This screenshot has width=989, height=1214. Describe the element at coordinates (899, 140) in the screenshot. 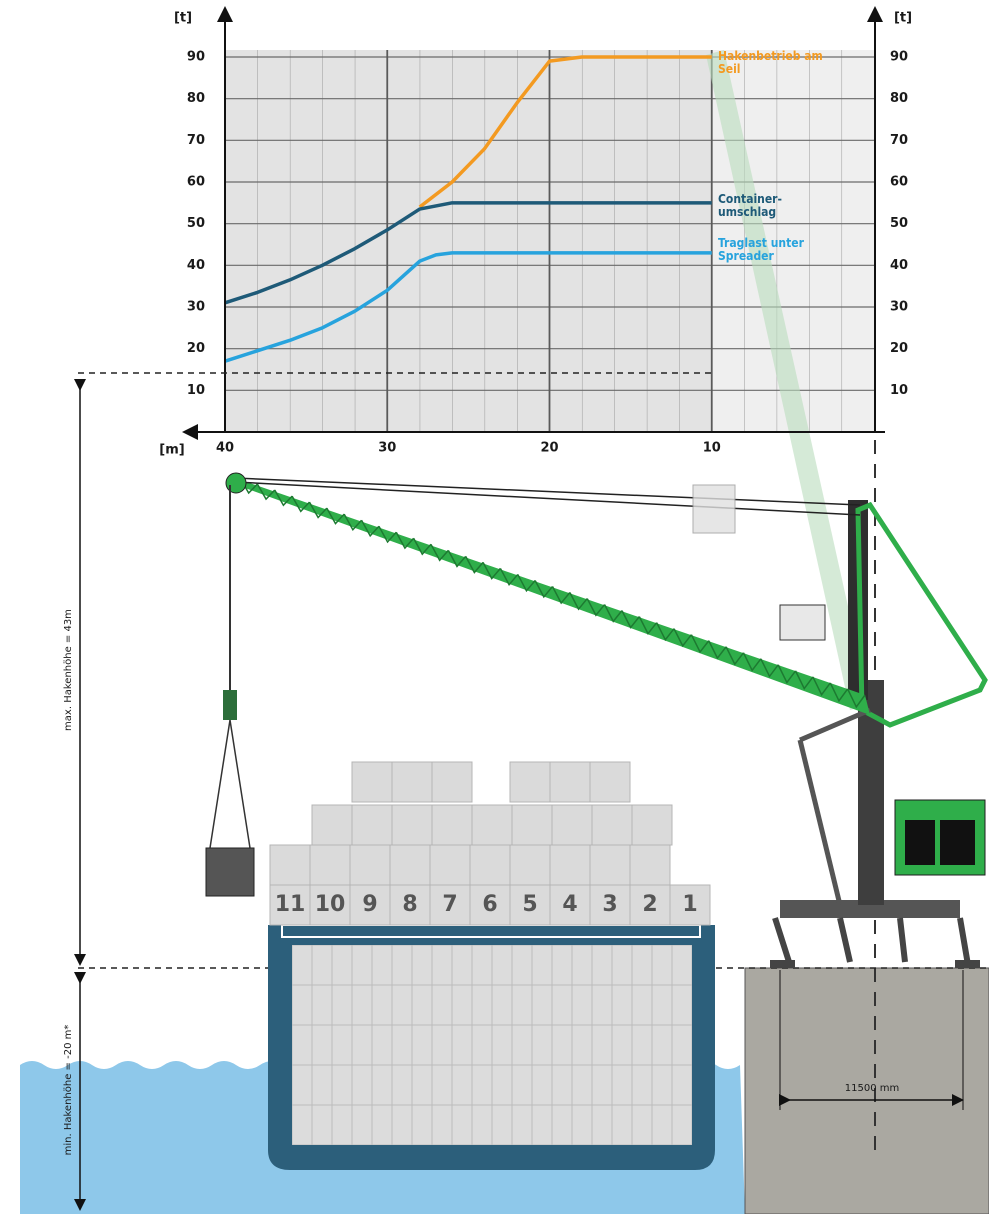

I see `y2-tick-label: 70` at that location.